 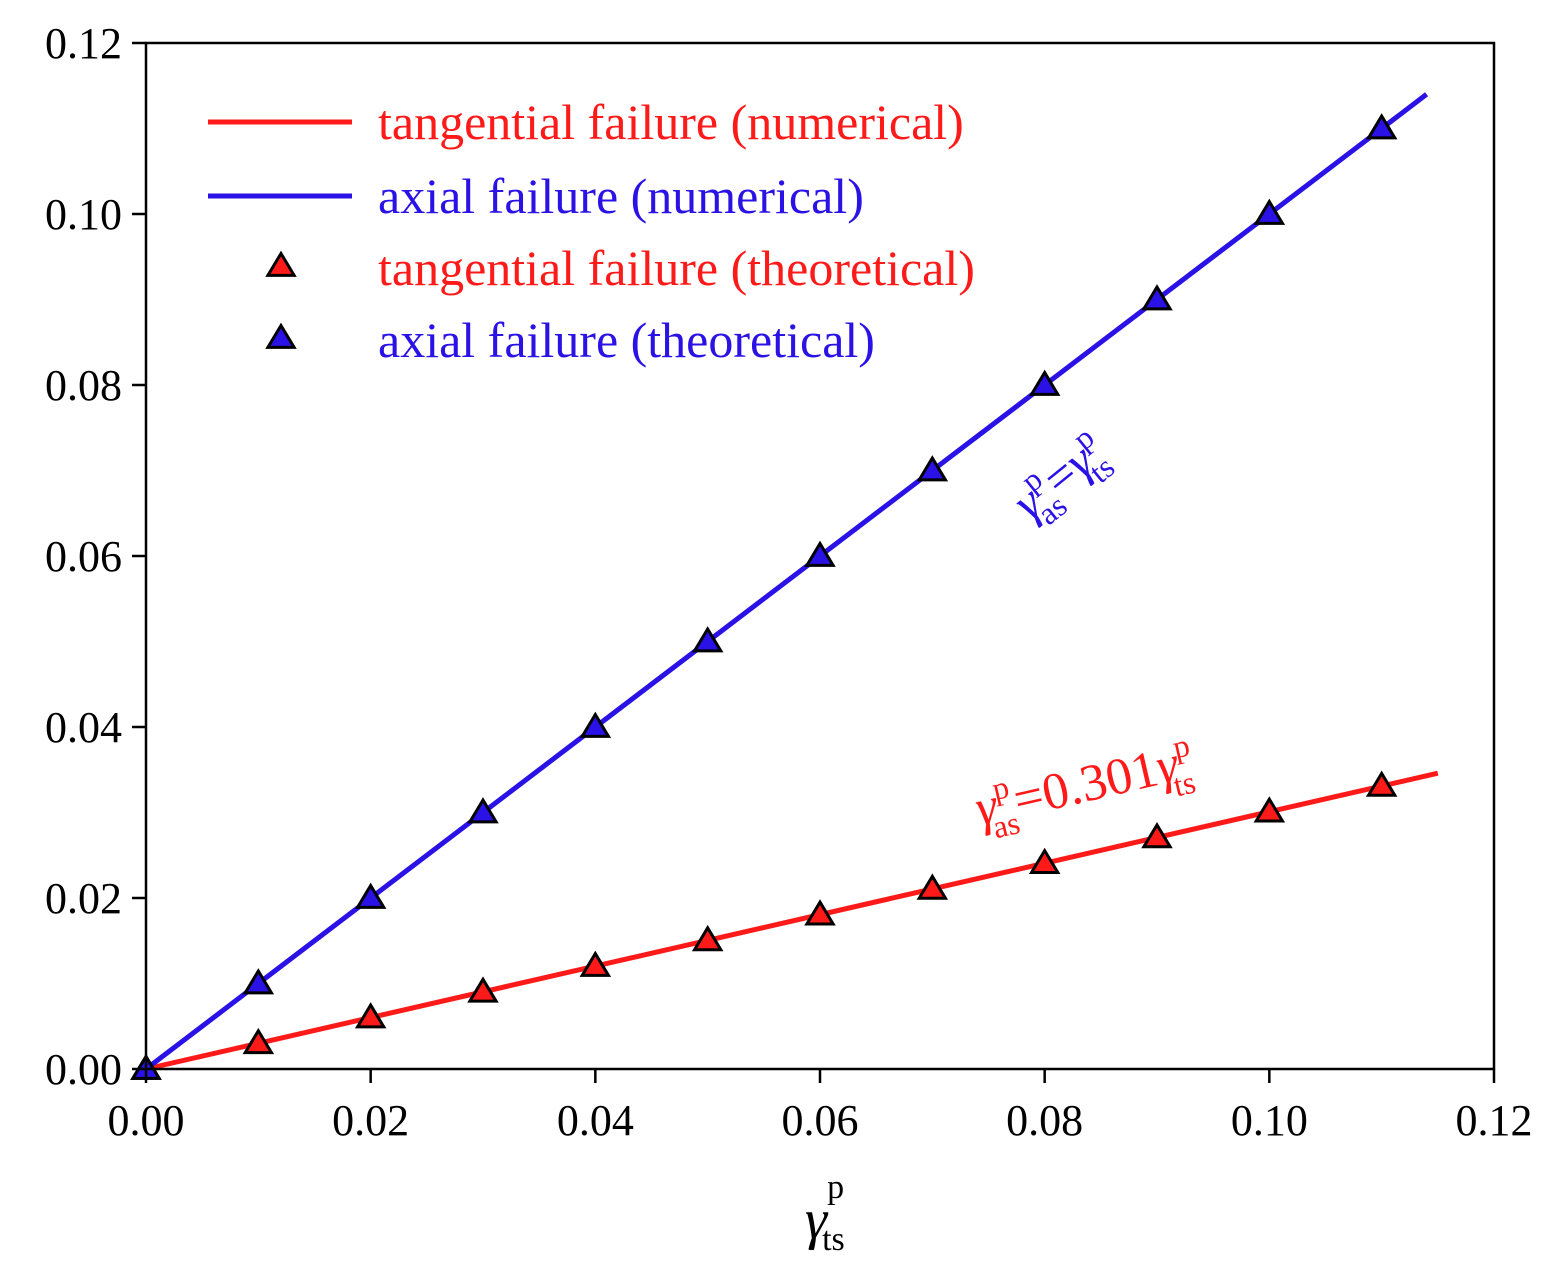 I want to click on annotations: γpas=γpts γpas=0.301γpts, so click(x=1085, y=633).